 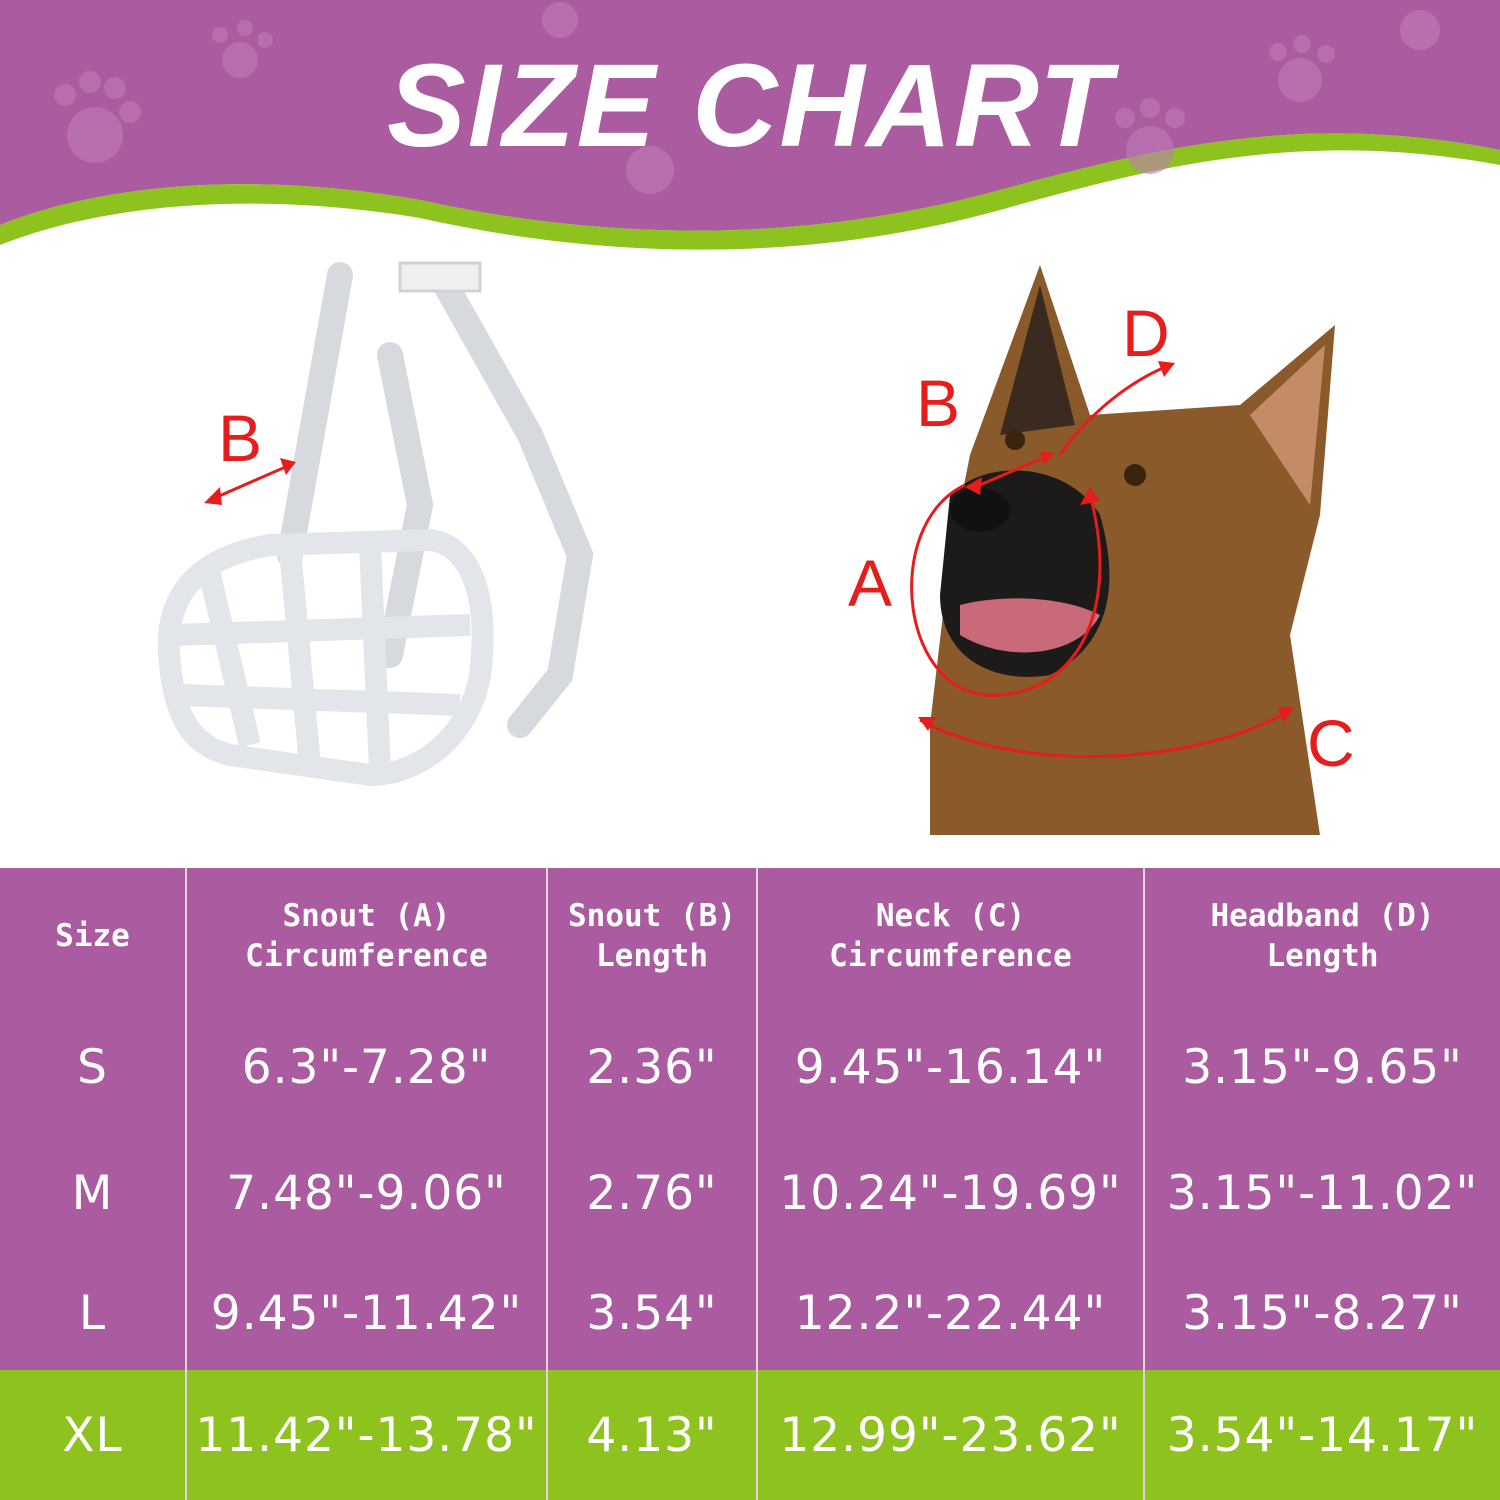 What do you see at coordinates (1100, 550) in the screenshot?
I see `dog-measurement-image: A B C D` at bounding box center [1100, 550].